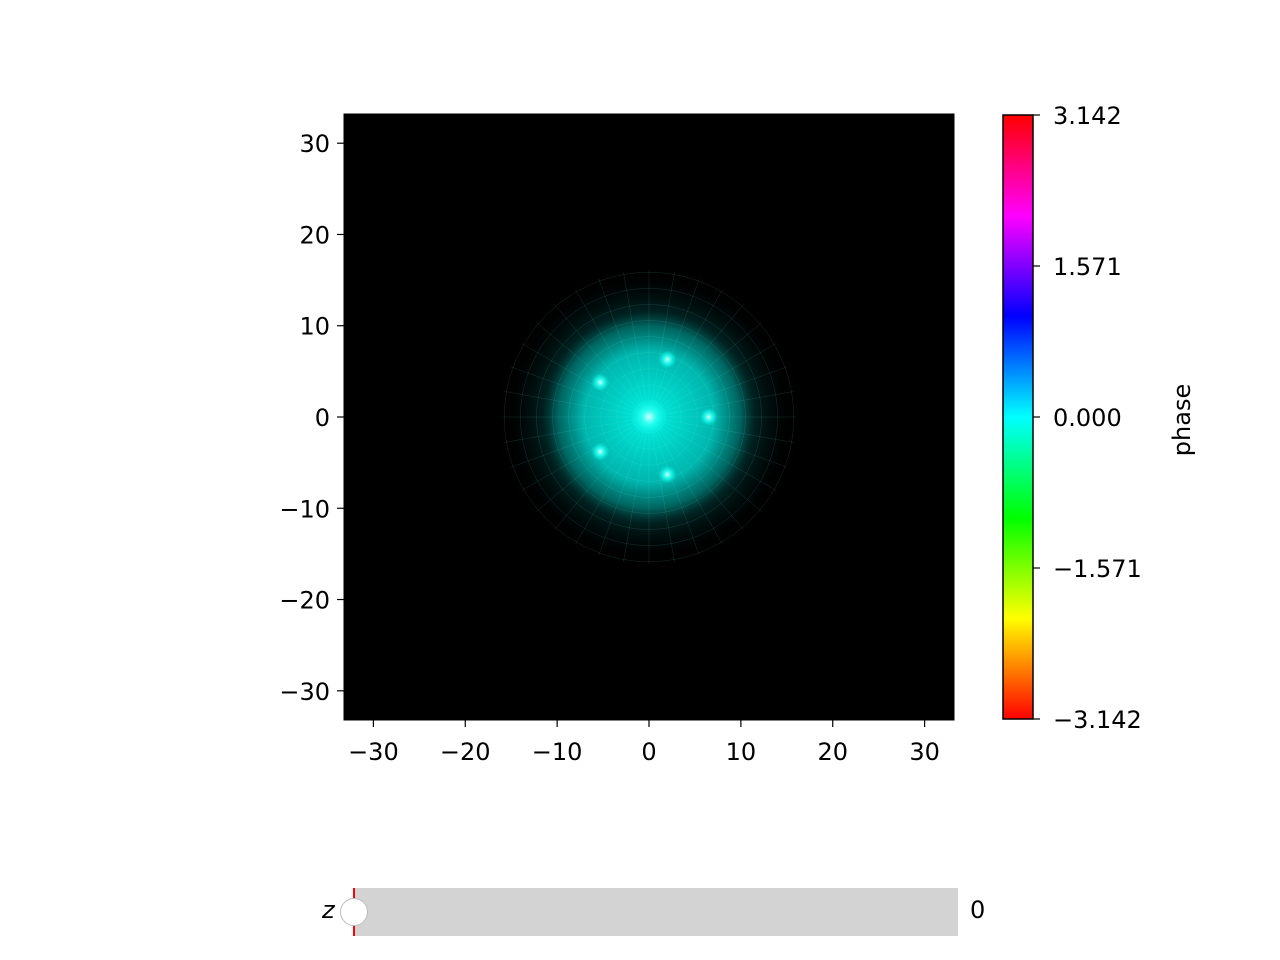 The height and width of the screenshot is (960, 1280). I want to click on colorbar: 3.142 1.571 0.000 −1.571 −3.142 phase, so click(1099, 418).